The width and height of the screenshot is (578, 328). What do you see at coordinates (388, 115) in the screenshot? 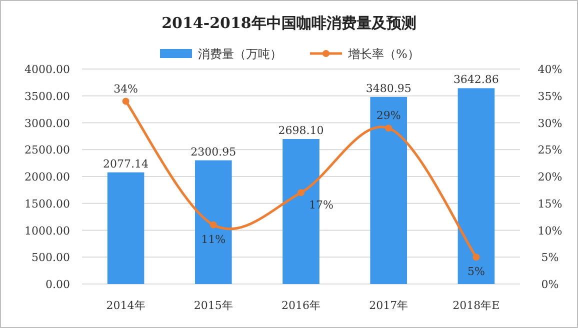
I see `data-label: 29%` at bounding box center [388, 115].